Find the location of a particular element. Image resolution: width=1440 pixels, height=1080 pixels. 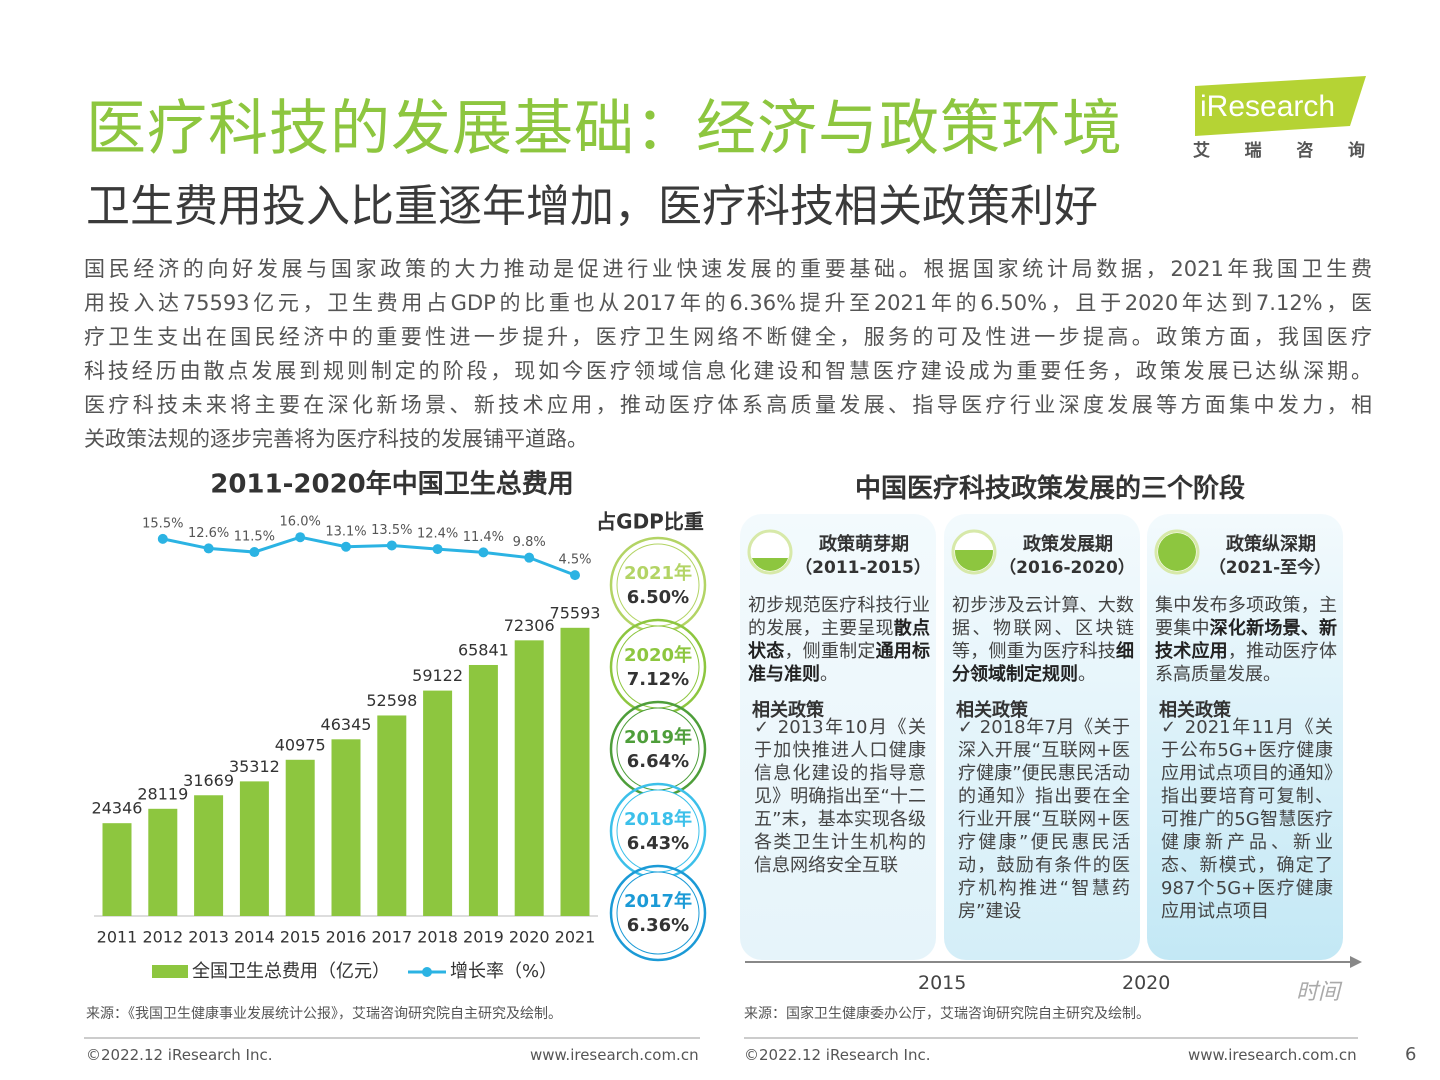

gdp-value: 6.36% is located at coordinates (658, 925).